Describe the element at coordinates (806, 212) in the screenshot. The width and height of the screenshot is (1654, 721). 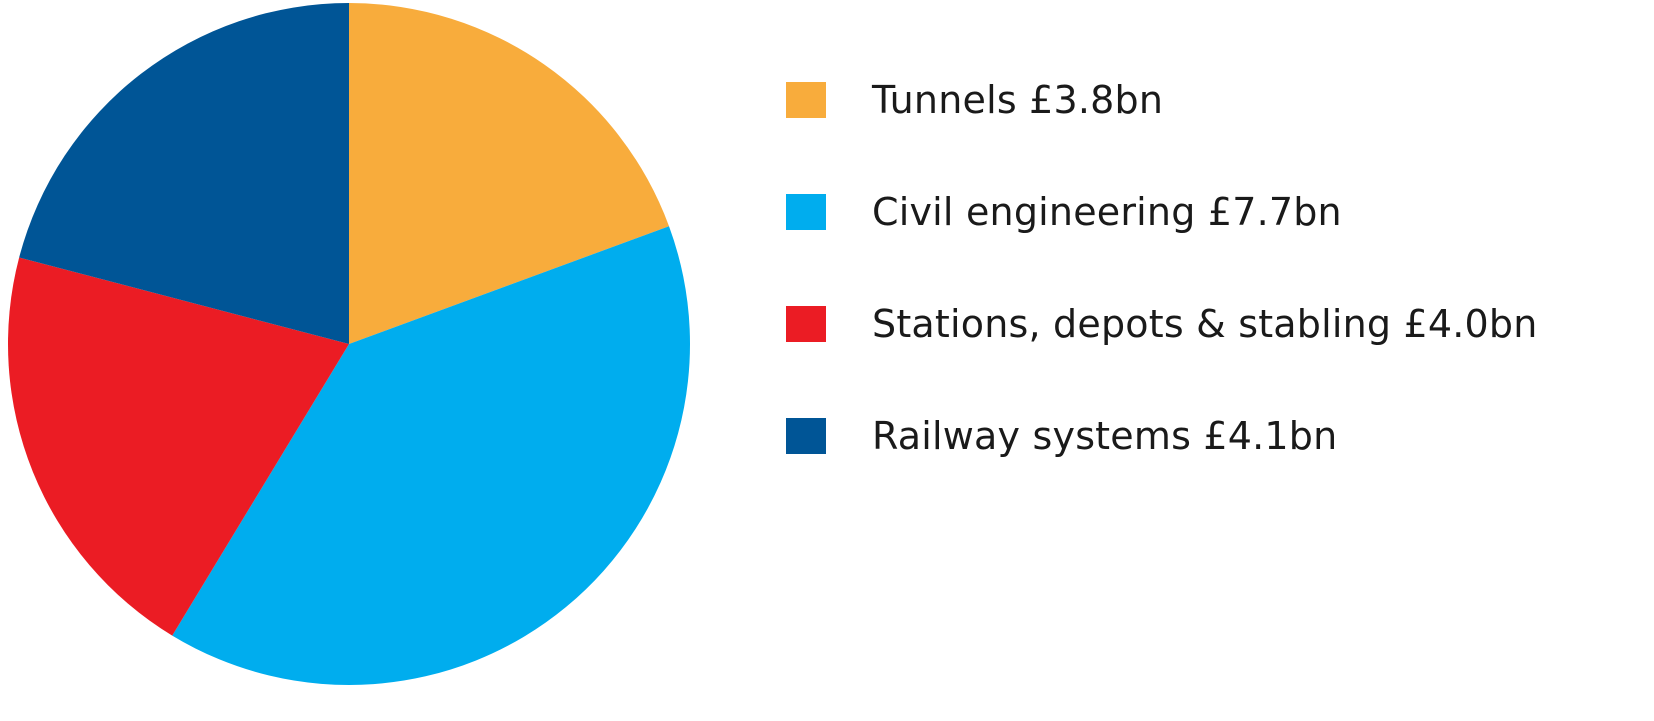
I see `legend-swatch-civil-engineering` at that location.